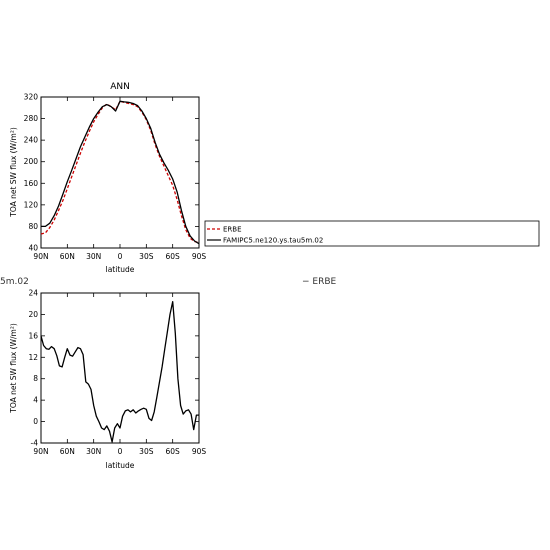  What do you see at coordinates (146, 256) in the screenshot?
I see `x-tick-label-top: 30S` at bounding box center [146, 256].